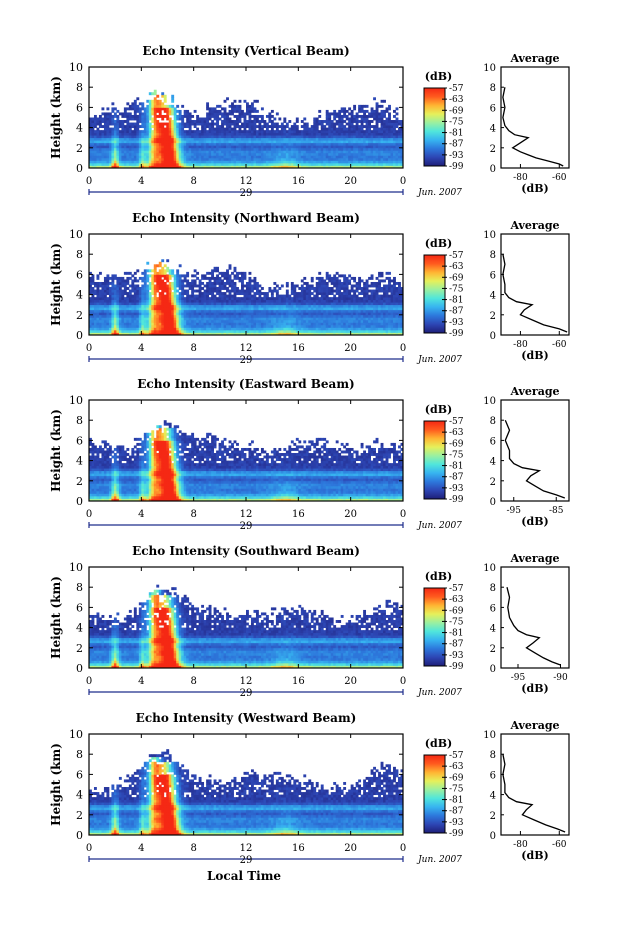  Describe the element at coordinates (141, 181) in the screenshot. I see `x-tick-label: 4` at that location.